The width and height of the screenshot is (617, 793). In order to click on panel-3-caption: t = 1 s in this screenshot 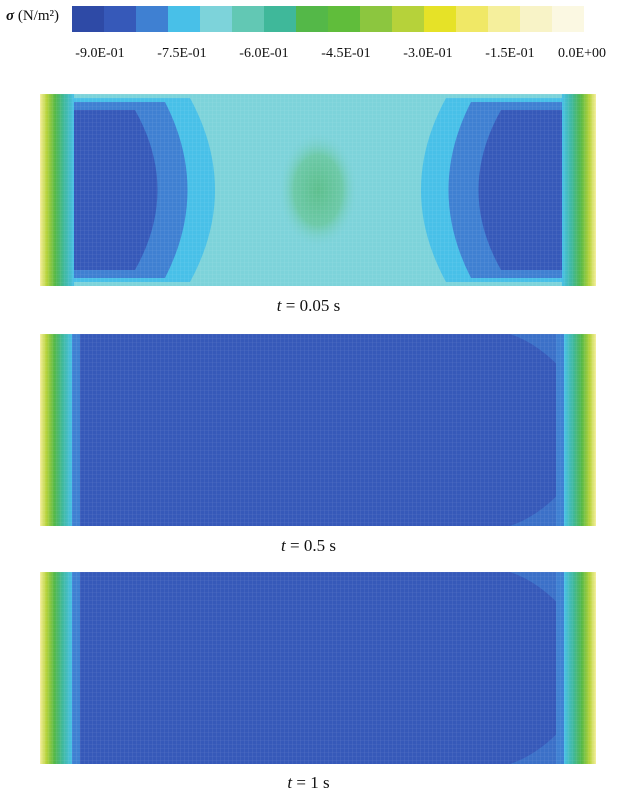, I will do `click(308, 783)`.